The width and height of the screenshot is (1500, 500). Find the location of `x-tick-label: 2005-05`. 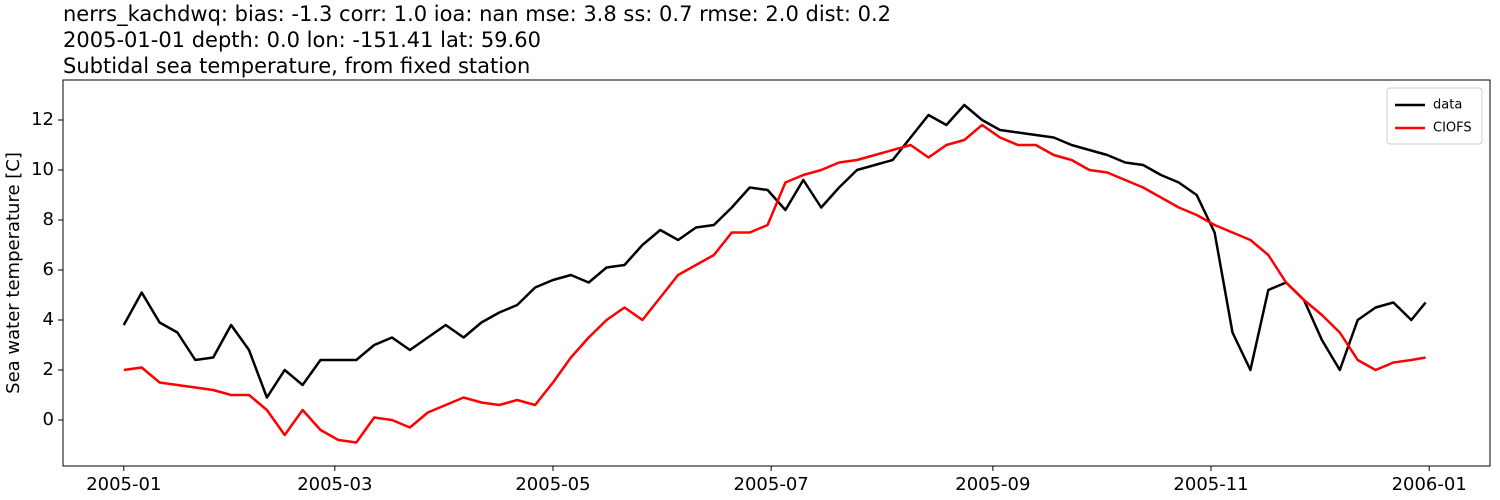

x-tick-label: 2005-05 is located at coordinates (552, 484).